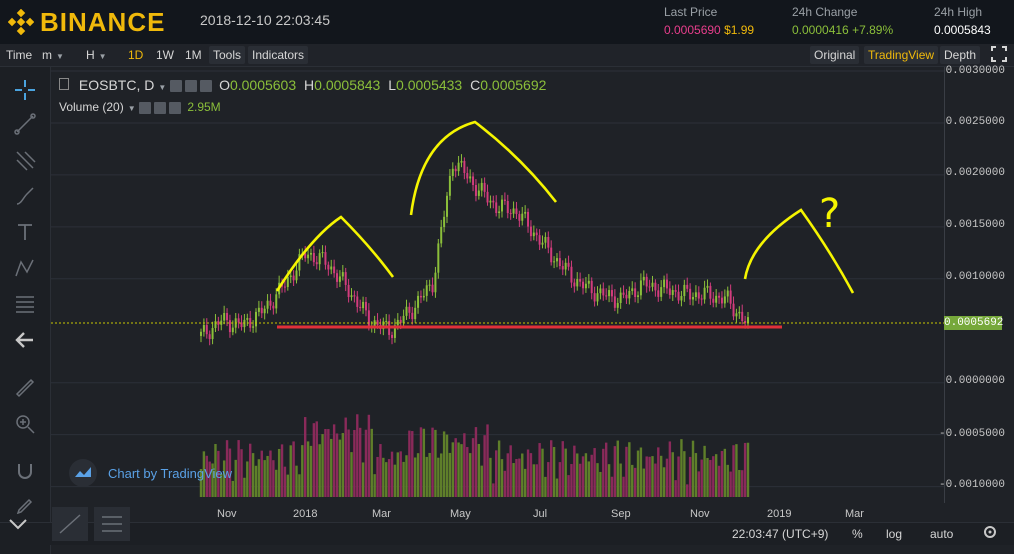 The height and width of the screenshot is (554, 1014). What do you see at coordinates (64, 84) in the screenshot?
I see `collapse-icon` at bounding box center [64, 84].